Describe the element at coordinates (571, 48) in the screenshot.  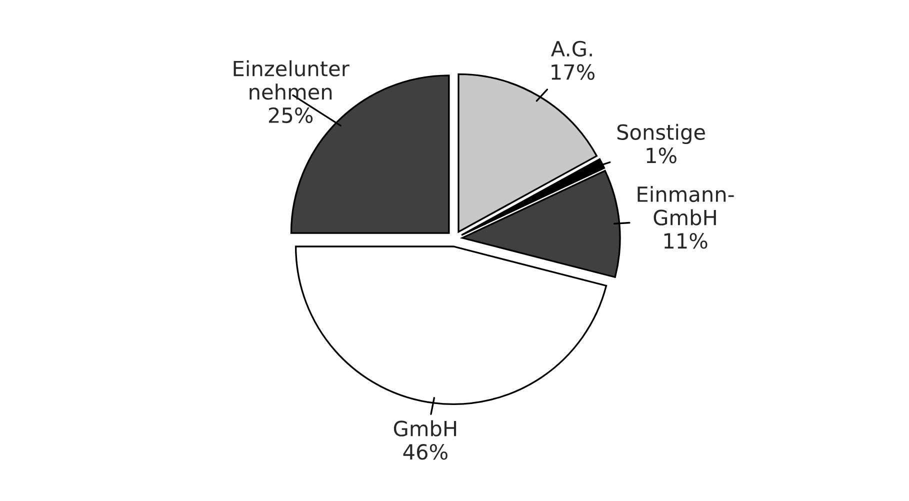
I see `slice-label: A.G.` at that location.